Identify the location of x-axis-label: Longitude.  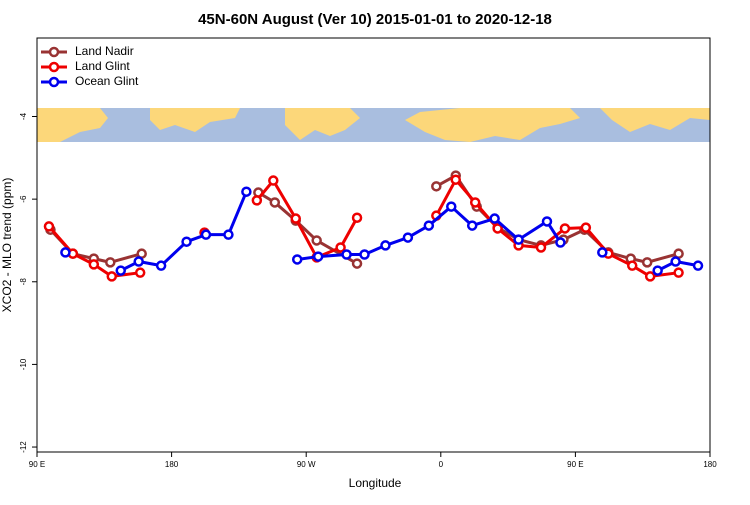
(375, 483).